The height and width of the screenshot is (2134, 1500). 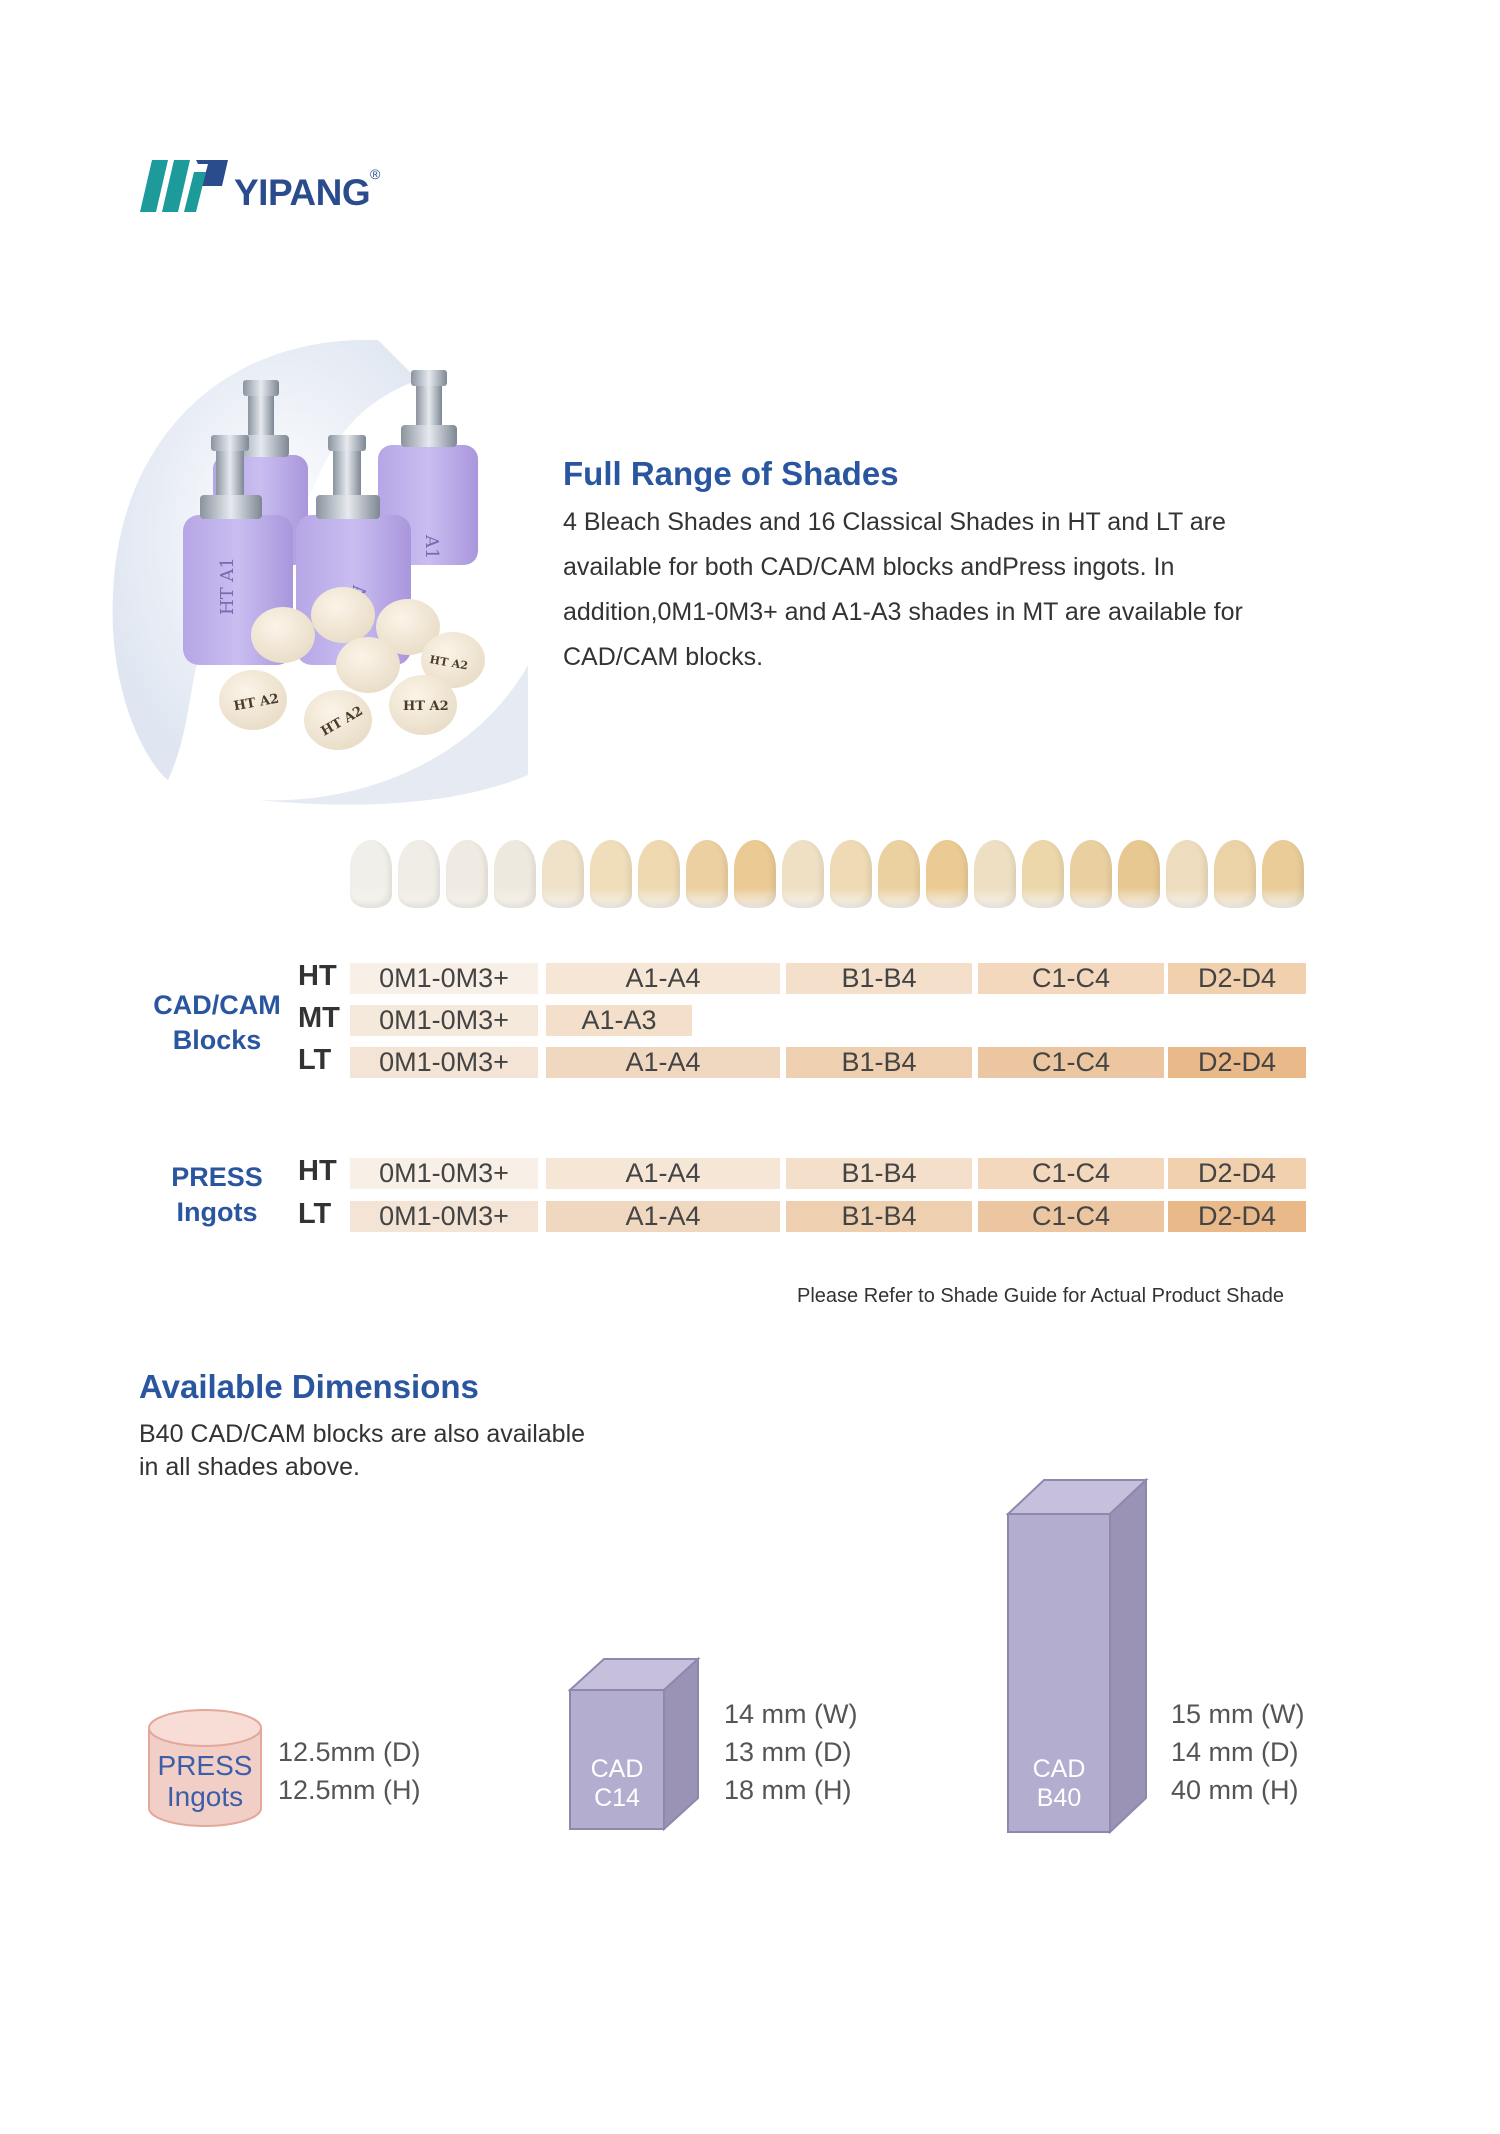 What do you see at coordinates (309, 1386) in the screenshot?
I see `dimensions-title: Available Dimensions` at bounding box center [309, 1386].